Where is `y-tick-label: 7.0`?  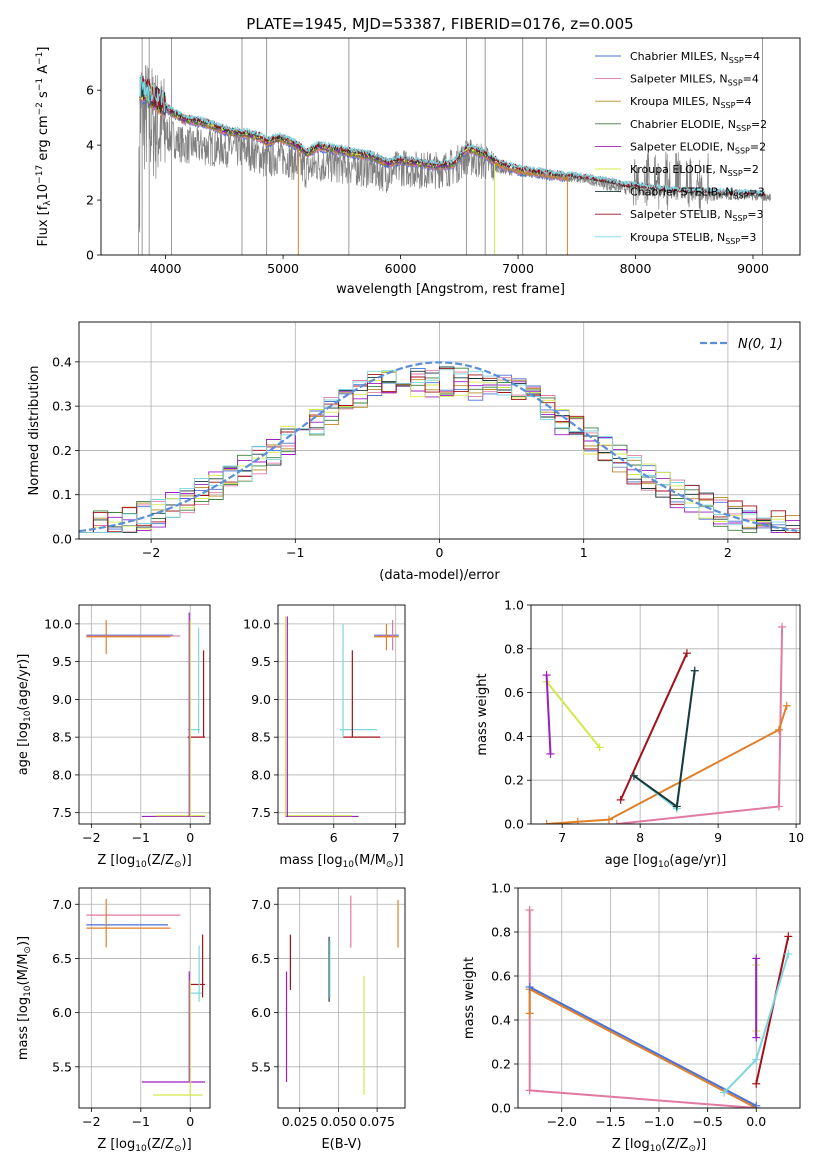
y-tick-label: 7.0 is located at coordinates (62, 904).